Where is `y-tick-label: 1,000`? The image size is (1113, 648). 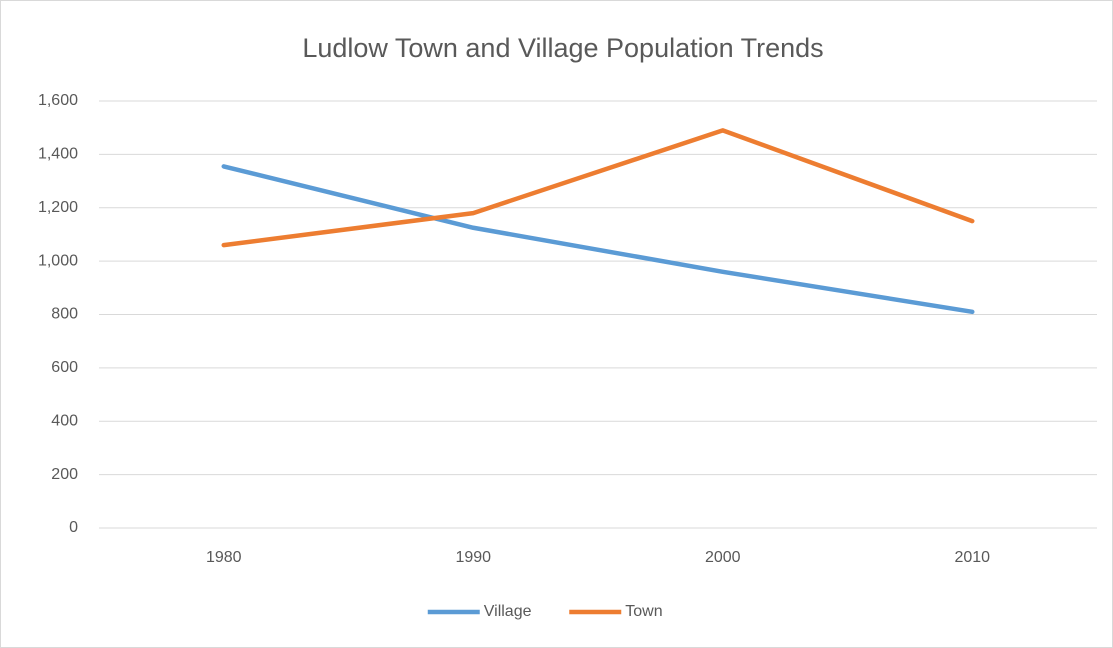
y-tick-label: 1,000 is located at coordinates (58, 260).